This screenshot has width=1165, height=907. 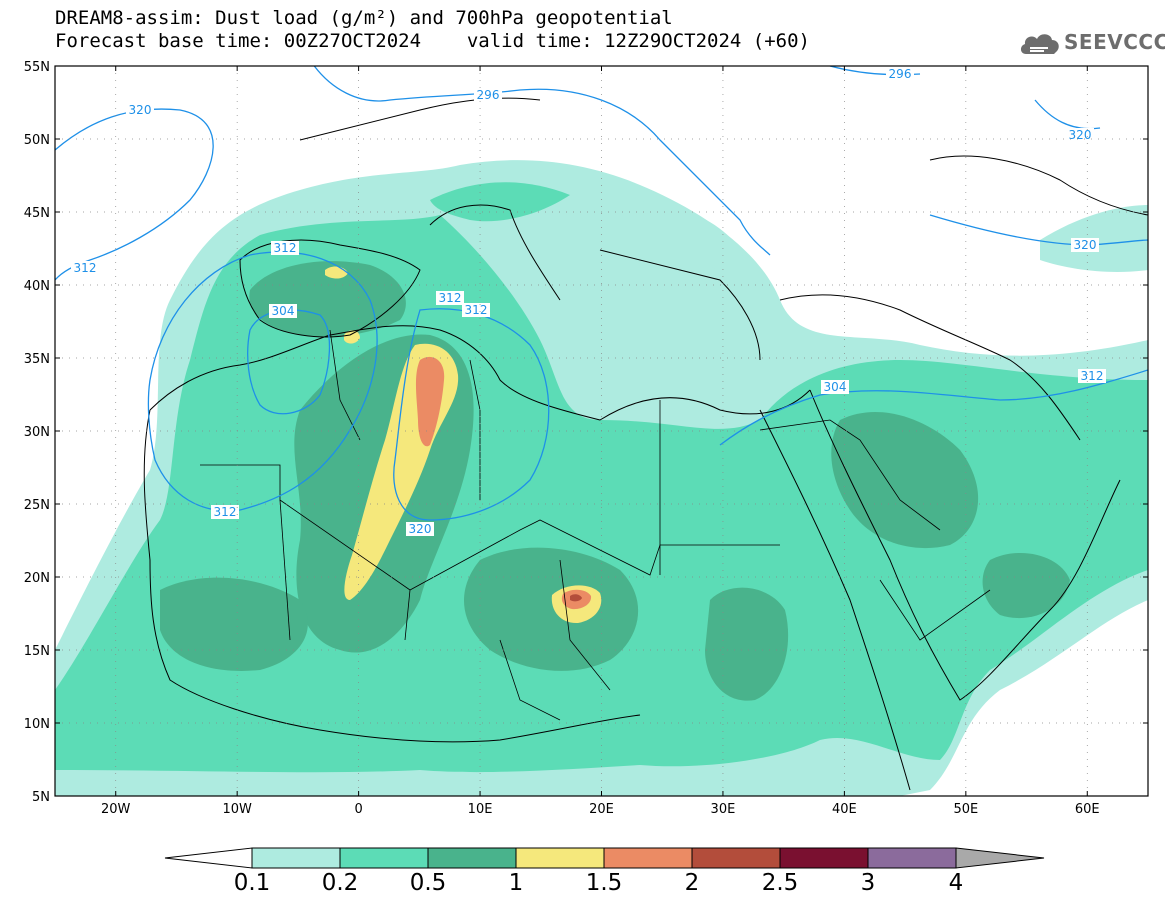 I want to click on seevccc-logo: SEEVCCC, so click(x=1091, y=43).